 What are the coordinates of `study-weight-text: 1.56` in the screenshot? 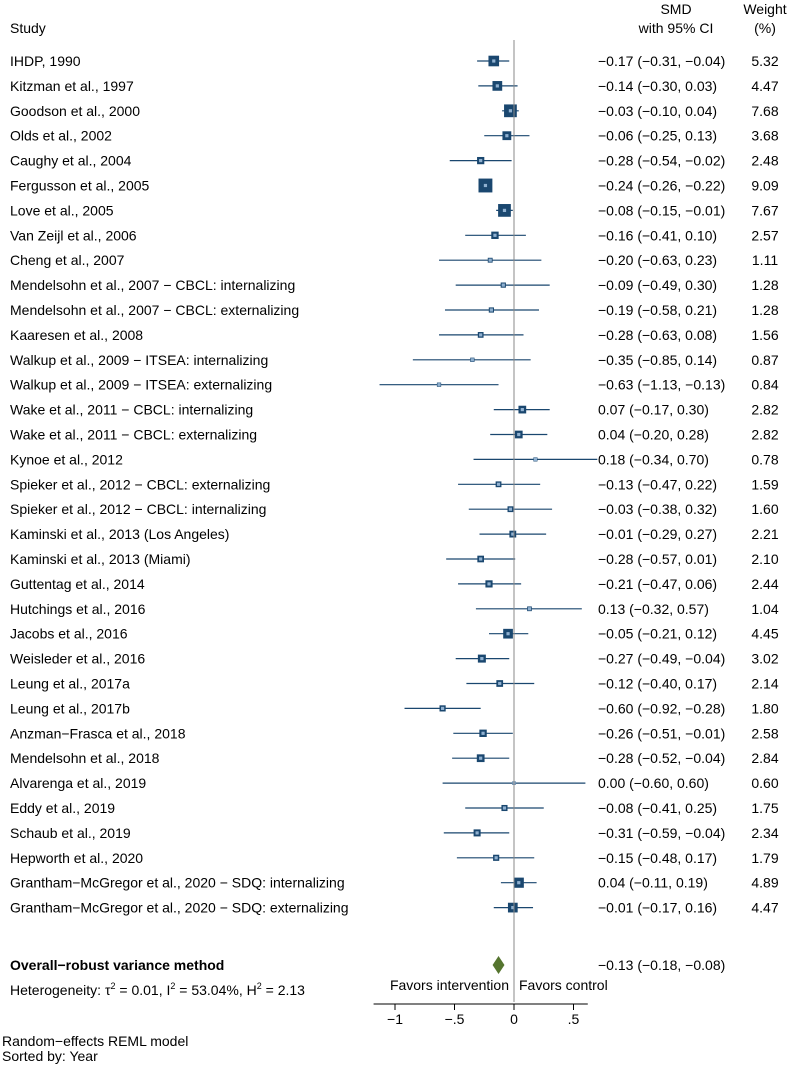 It's located at (764, 335).